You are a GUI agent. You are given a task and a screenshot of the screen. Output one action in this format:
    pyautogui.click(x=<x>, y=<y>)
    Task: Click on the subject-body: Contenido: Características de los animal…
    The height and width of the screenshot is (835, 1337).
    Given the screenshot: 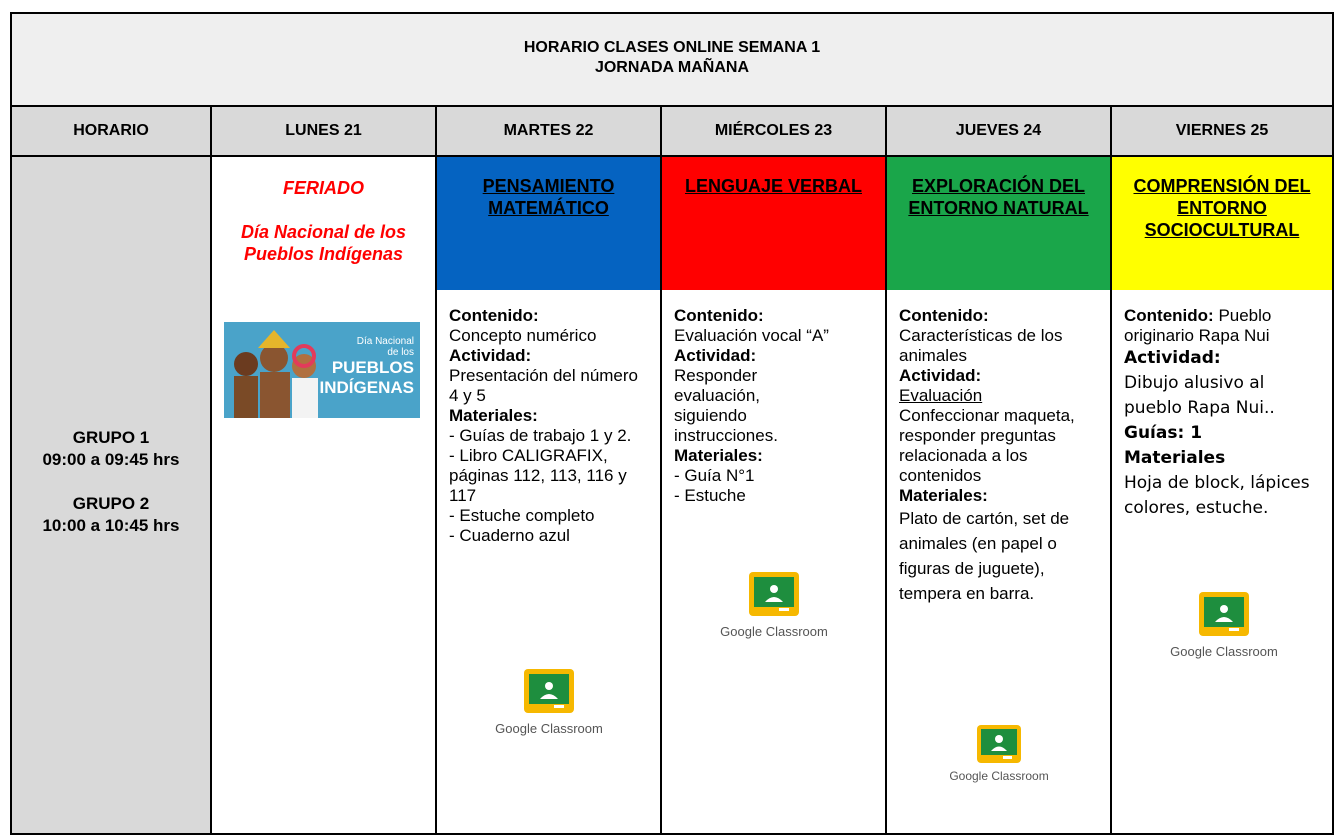 What is the action you would take?
    pyautogui.click(x=998, y=456)
    